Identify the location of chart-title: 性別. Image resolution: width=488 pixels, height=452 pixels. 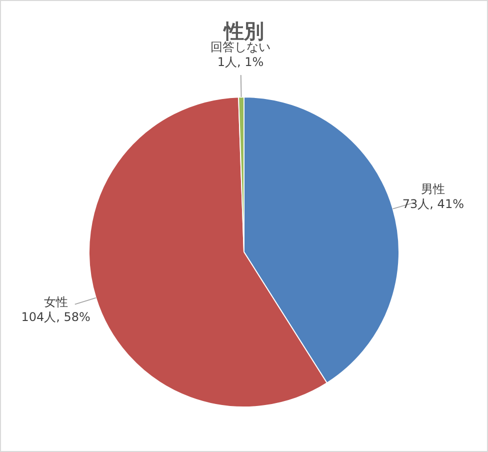
(243, 31).